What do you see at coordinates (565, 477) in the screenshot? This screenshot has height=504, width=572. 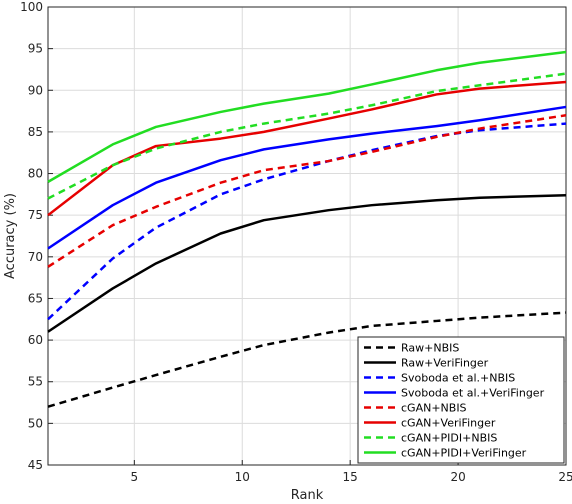 I see `x-tick-label: 25` at bounding box center [565, 477].